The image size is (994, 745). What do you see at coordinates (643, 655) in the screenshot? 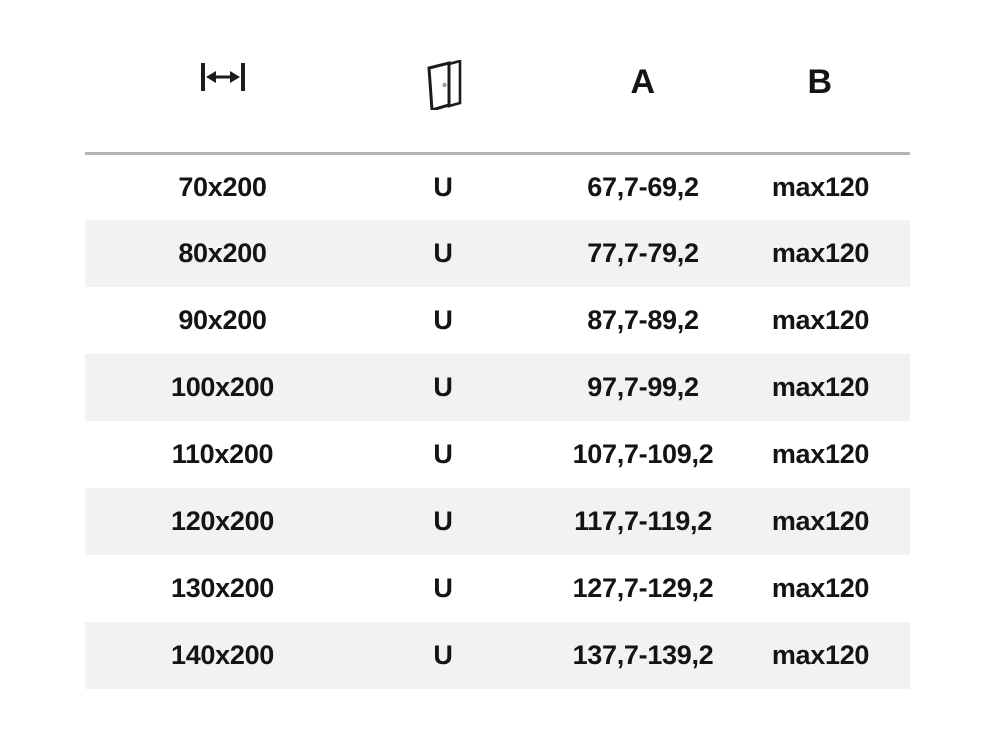
I see `a-range-cell: 137,7-139,2` at bounding box center [643, 655].